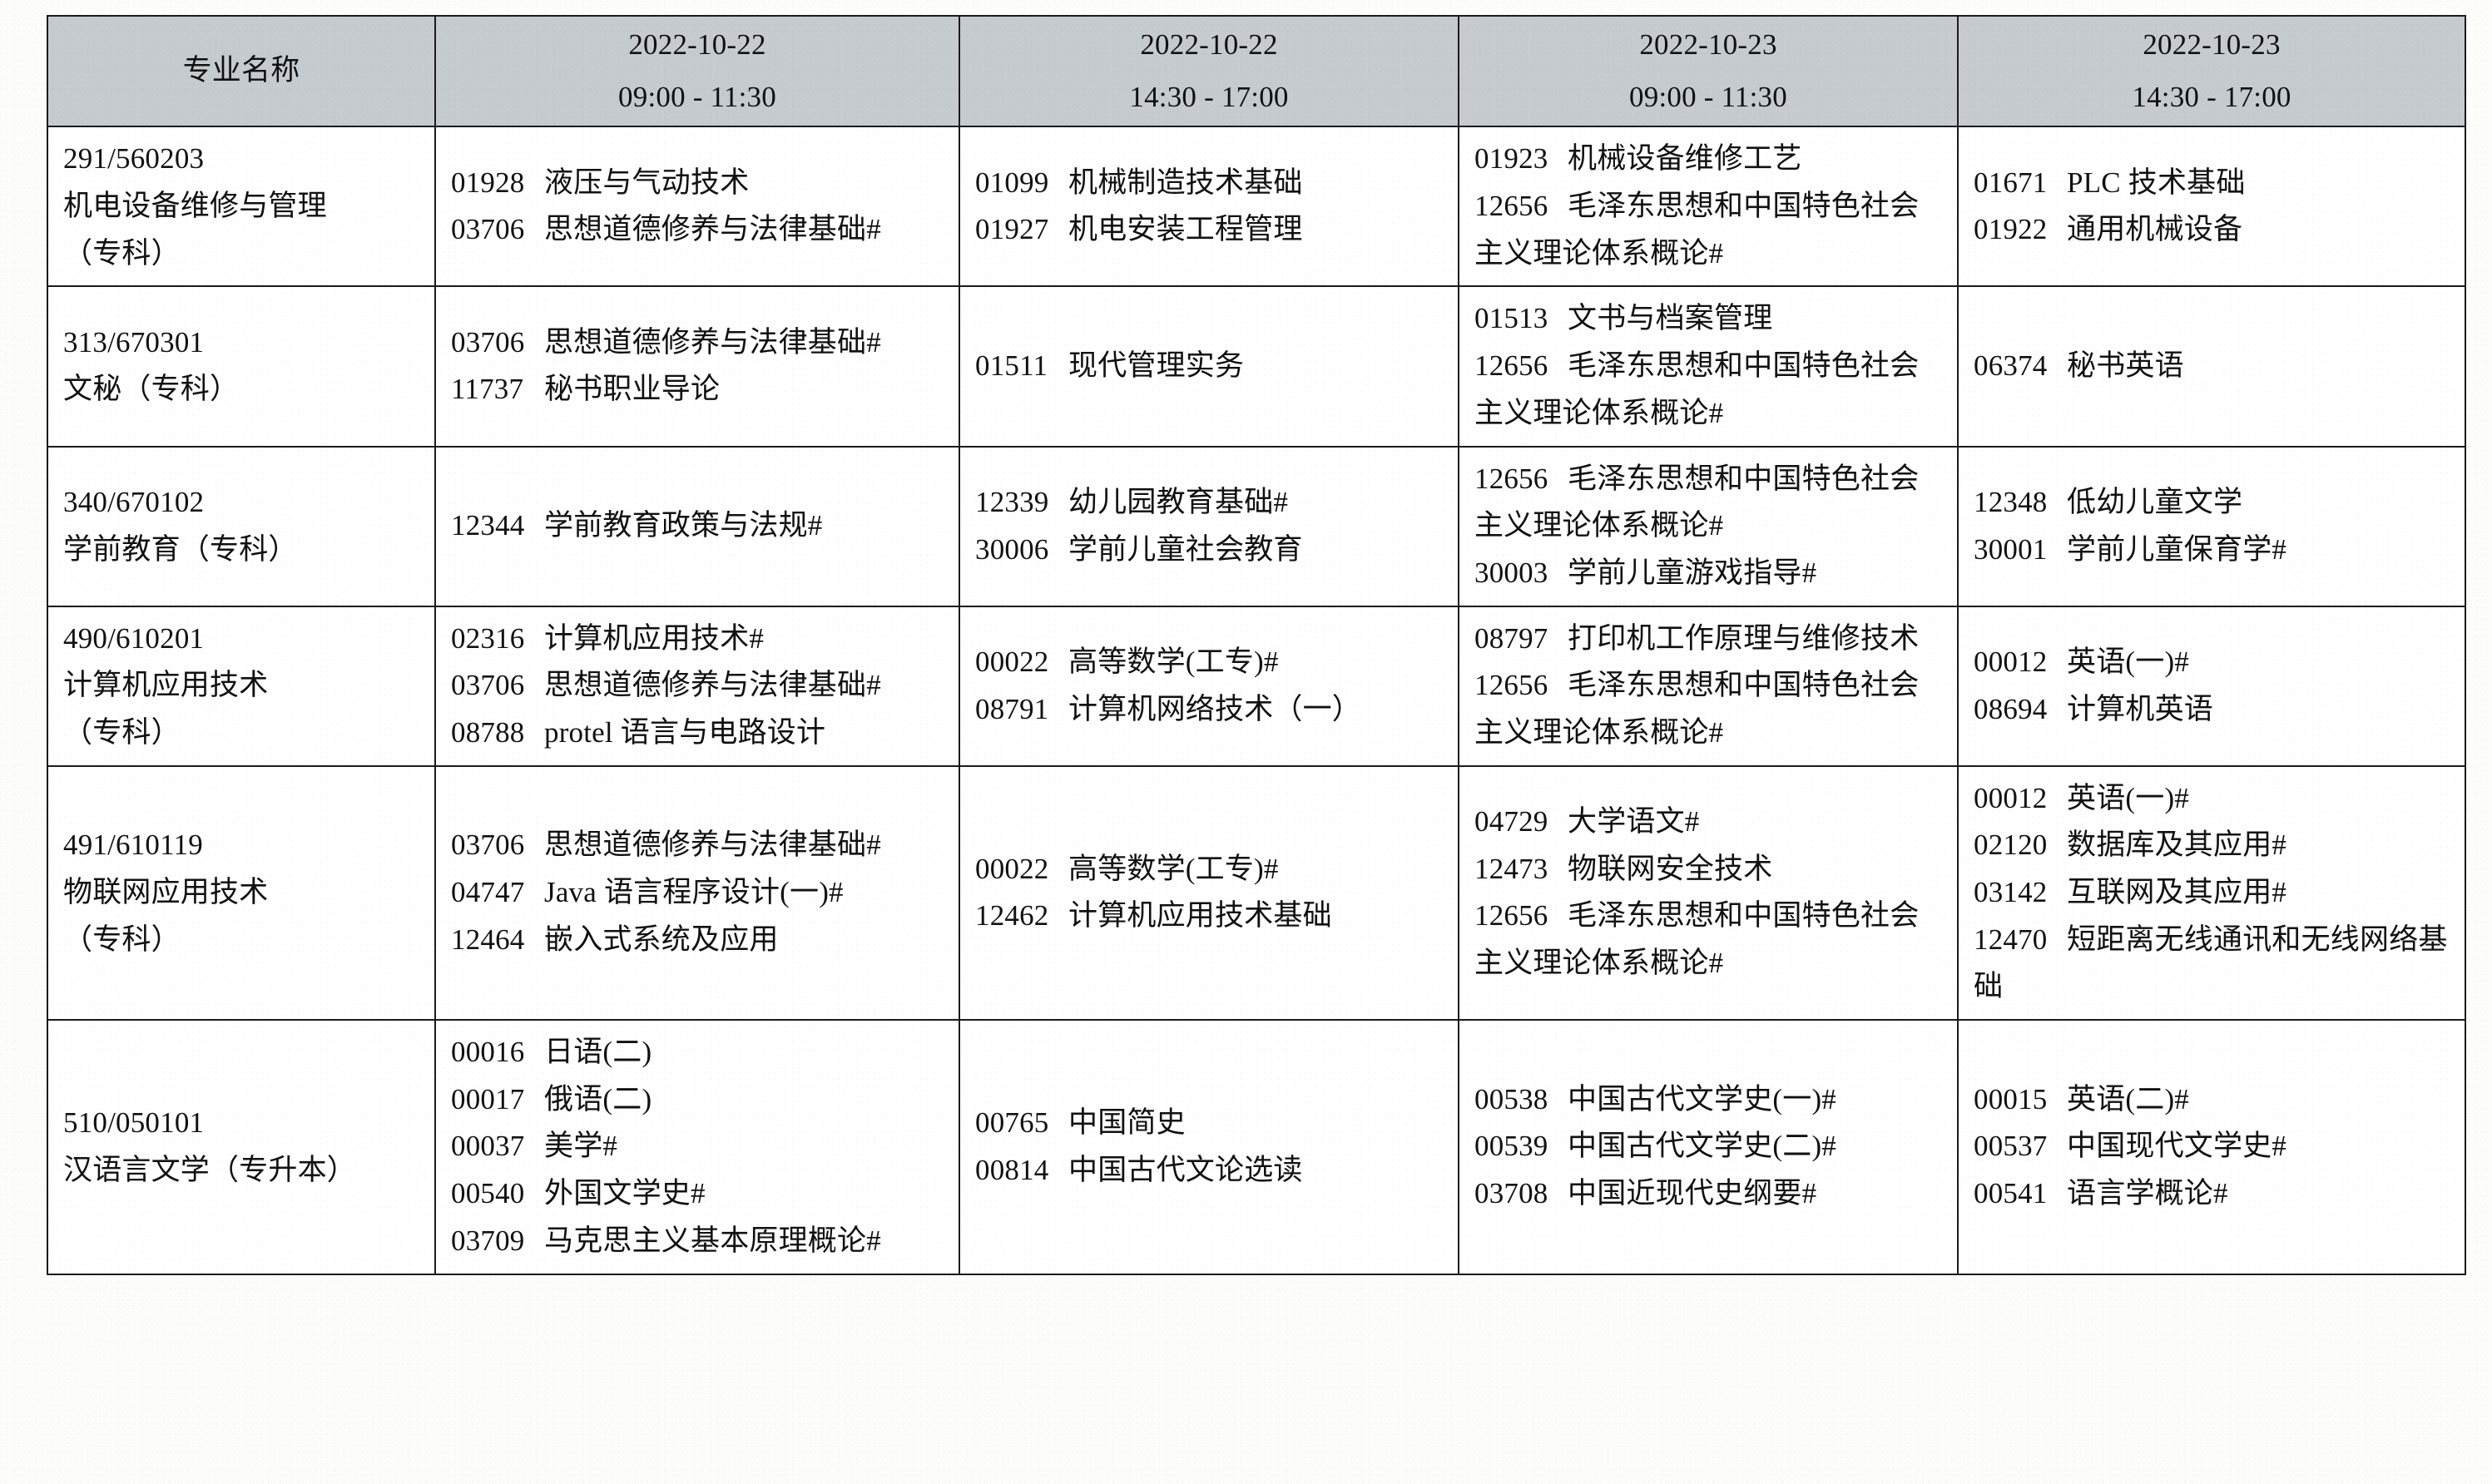  Describe the element at coordinates (625, 1193) in the screenshot. I see `course-name: 外国文学史#` at that location.